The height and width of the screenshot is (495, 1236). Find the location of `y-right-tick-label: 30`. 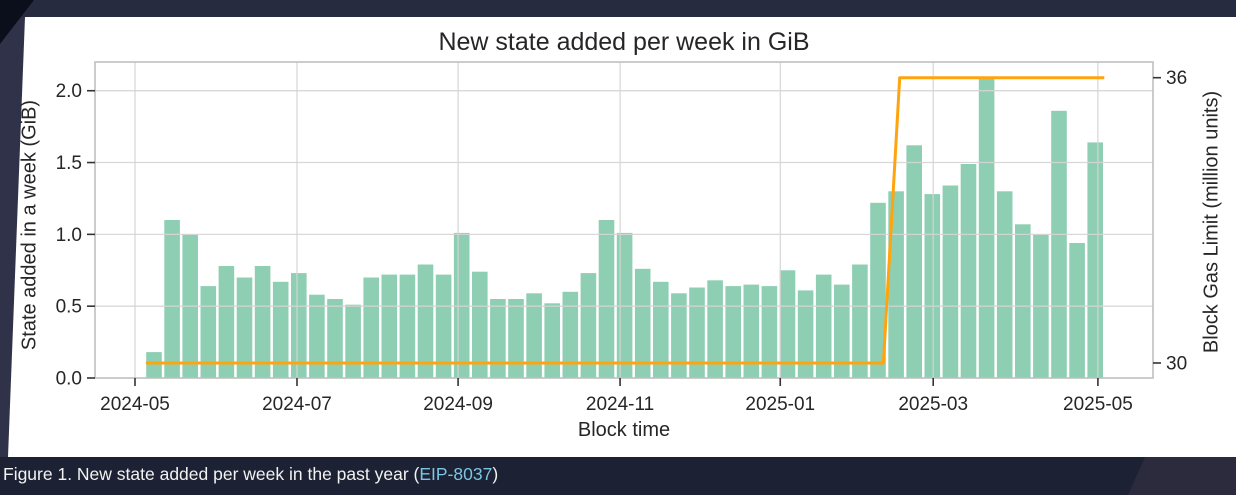

y-right-tick-label: 30 is located at coordinates (1176, 364).